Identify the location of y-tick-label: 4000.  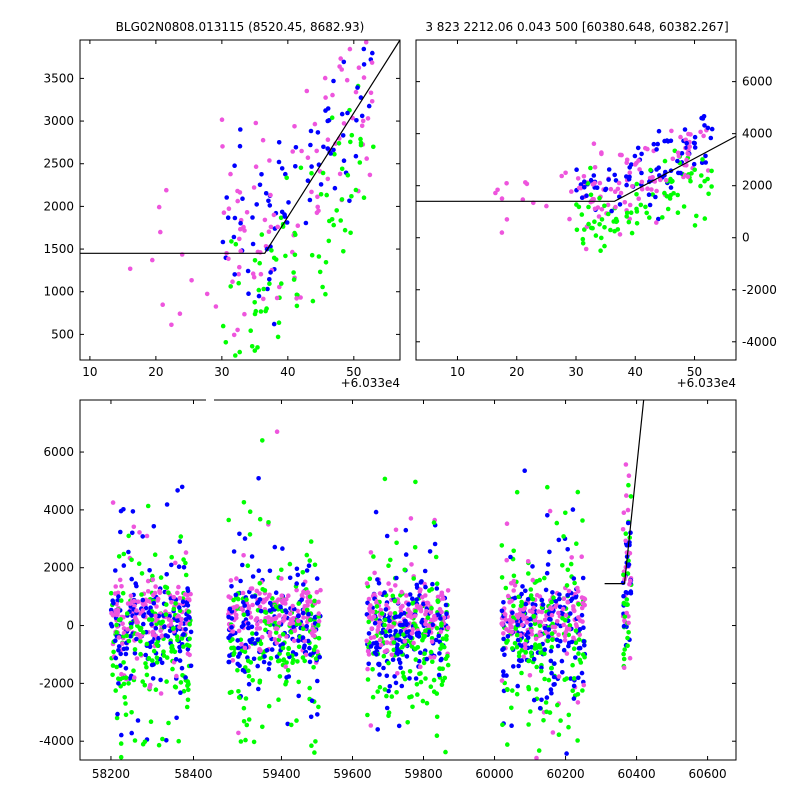
(58, 510).